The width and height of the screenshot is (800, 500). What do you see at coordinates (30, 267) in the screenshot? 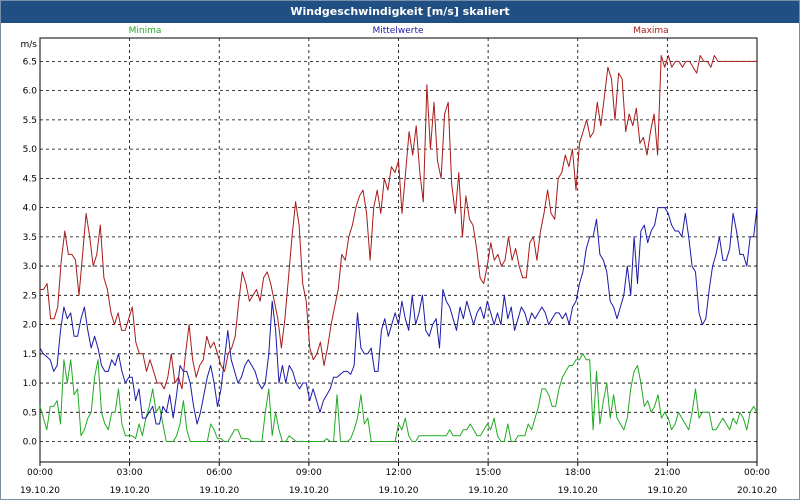
I see `y-tick-label: 3.0` at bounding box center [30, 267].